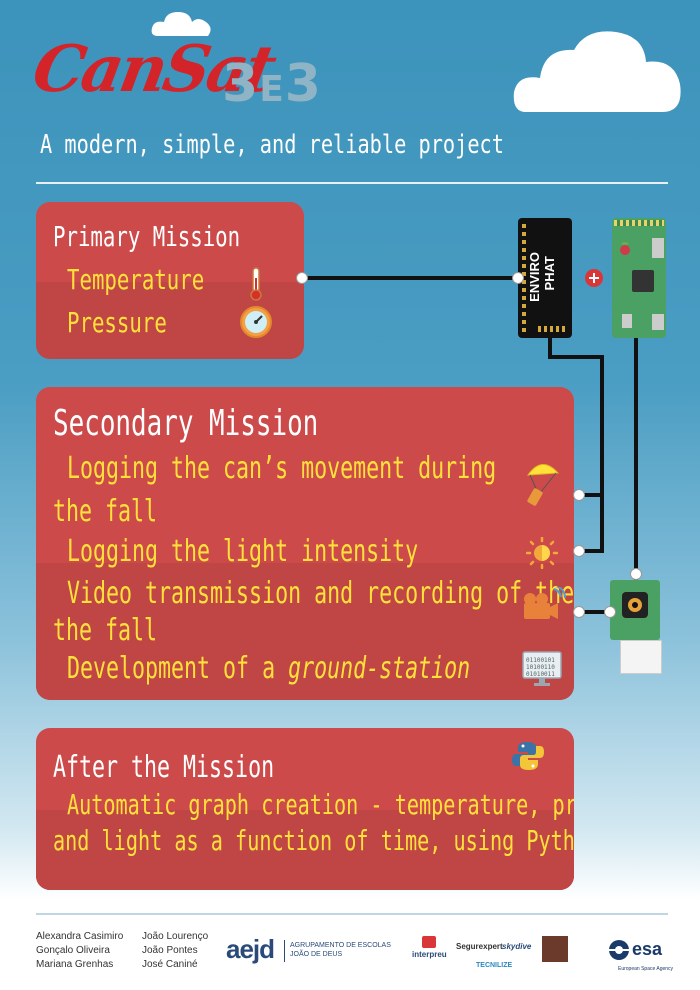 This screenshot has width=700, height=990. What do you see at coordinates (303, 84) in the screenshot?
I see `logo-digit-2: 3` at bounding box center [303, 84].